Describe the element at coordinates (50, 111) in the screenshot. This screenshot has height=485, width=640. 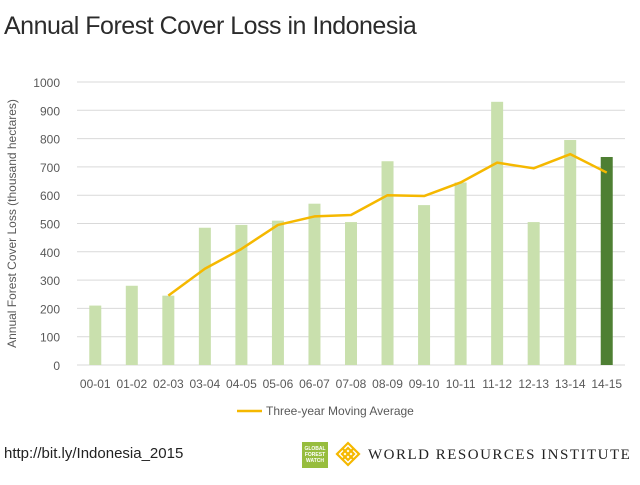
I see `y-tick-label: 900` at that location.